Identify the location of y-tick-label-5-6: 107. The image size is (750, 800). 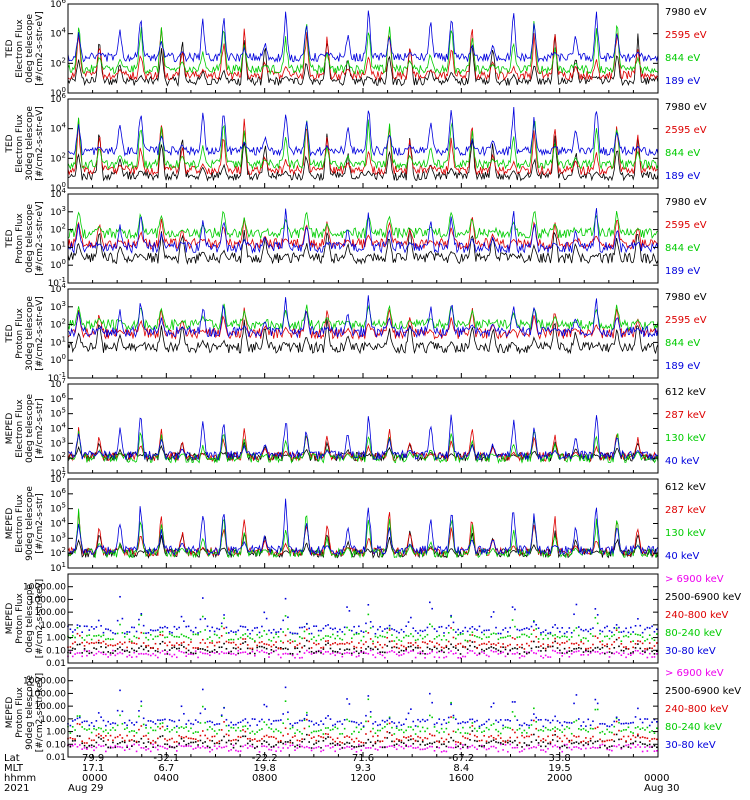
(58, 478).